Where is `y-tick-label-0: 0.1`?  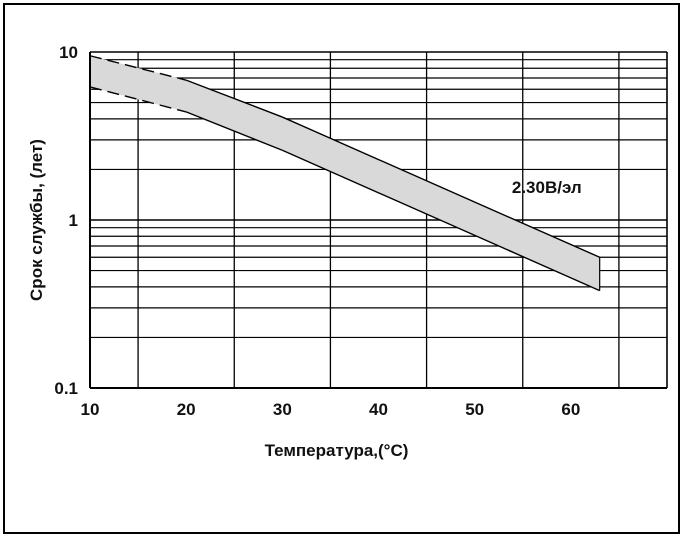 y-tick-label-0: 0.1 is located at coordinates (66, 388).